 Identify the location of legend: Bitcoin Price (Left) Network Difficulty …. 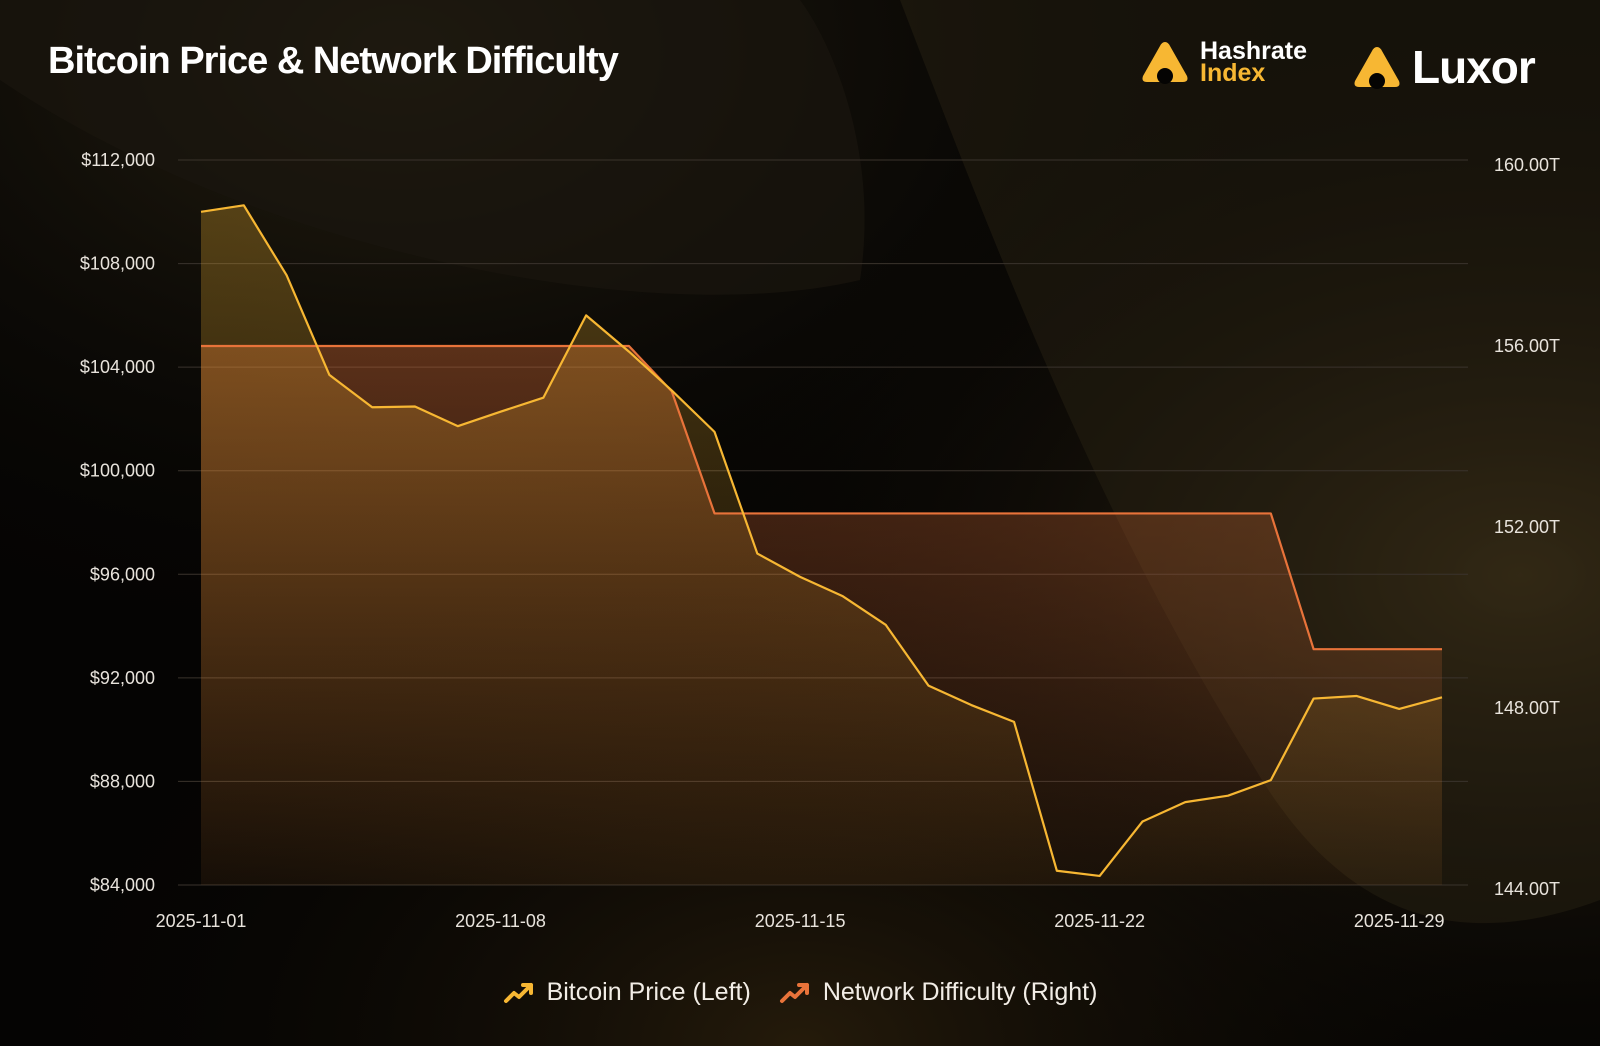
(800, 992).